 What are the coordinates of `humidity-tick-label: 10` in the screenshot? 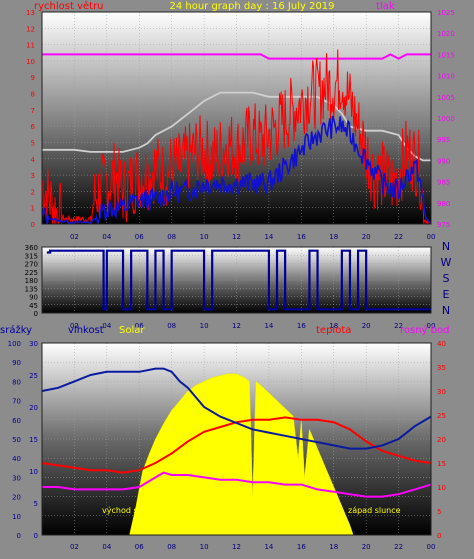 It's located at (33, 472).